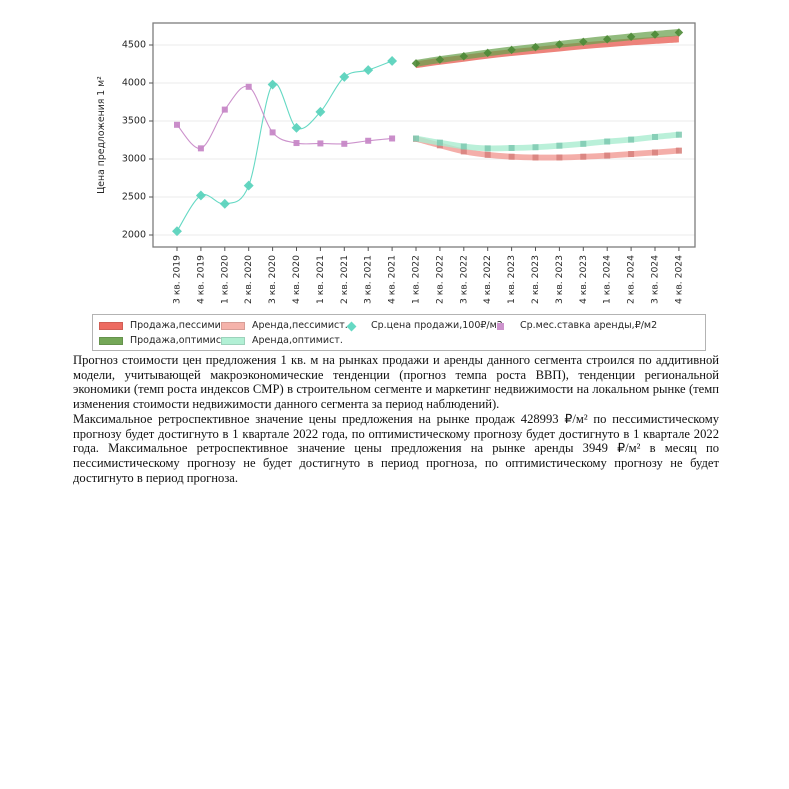 The image size is (789, 789). I want to click on legend-label: Ср.цена продажи,100₽/м2, so click(437, 326).